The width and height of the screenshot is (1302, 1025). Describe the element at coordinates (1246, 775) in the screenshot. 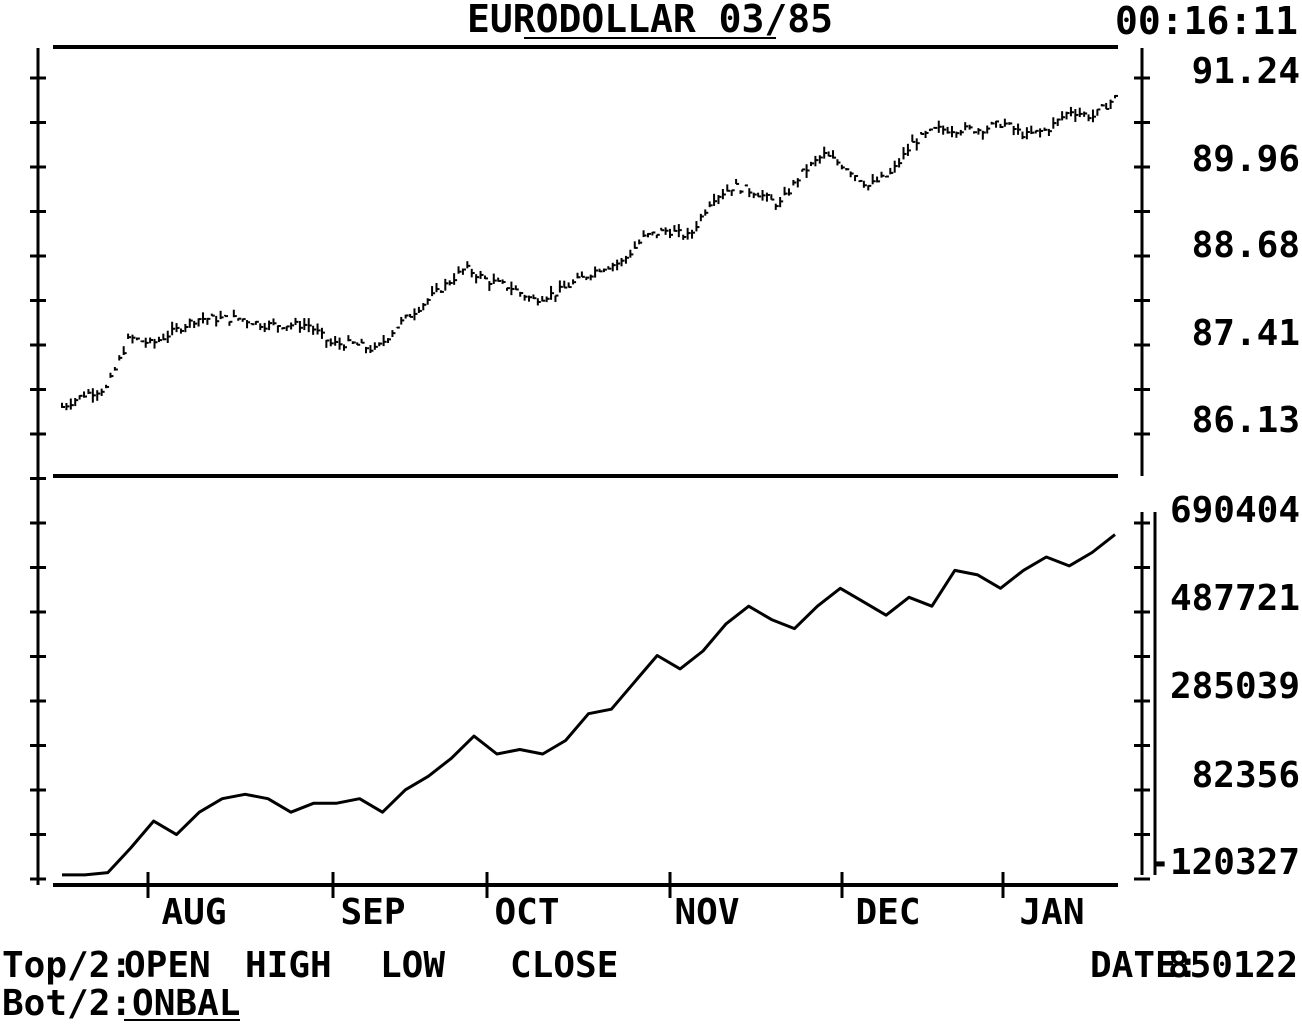

I see `bottom-y-tick-label: 82356` at that location.